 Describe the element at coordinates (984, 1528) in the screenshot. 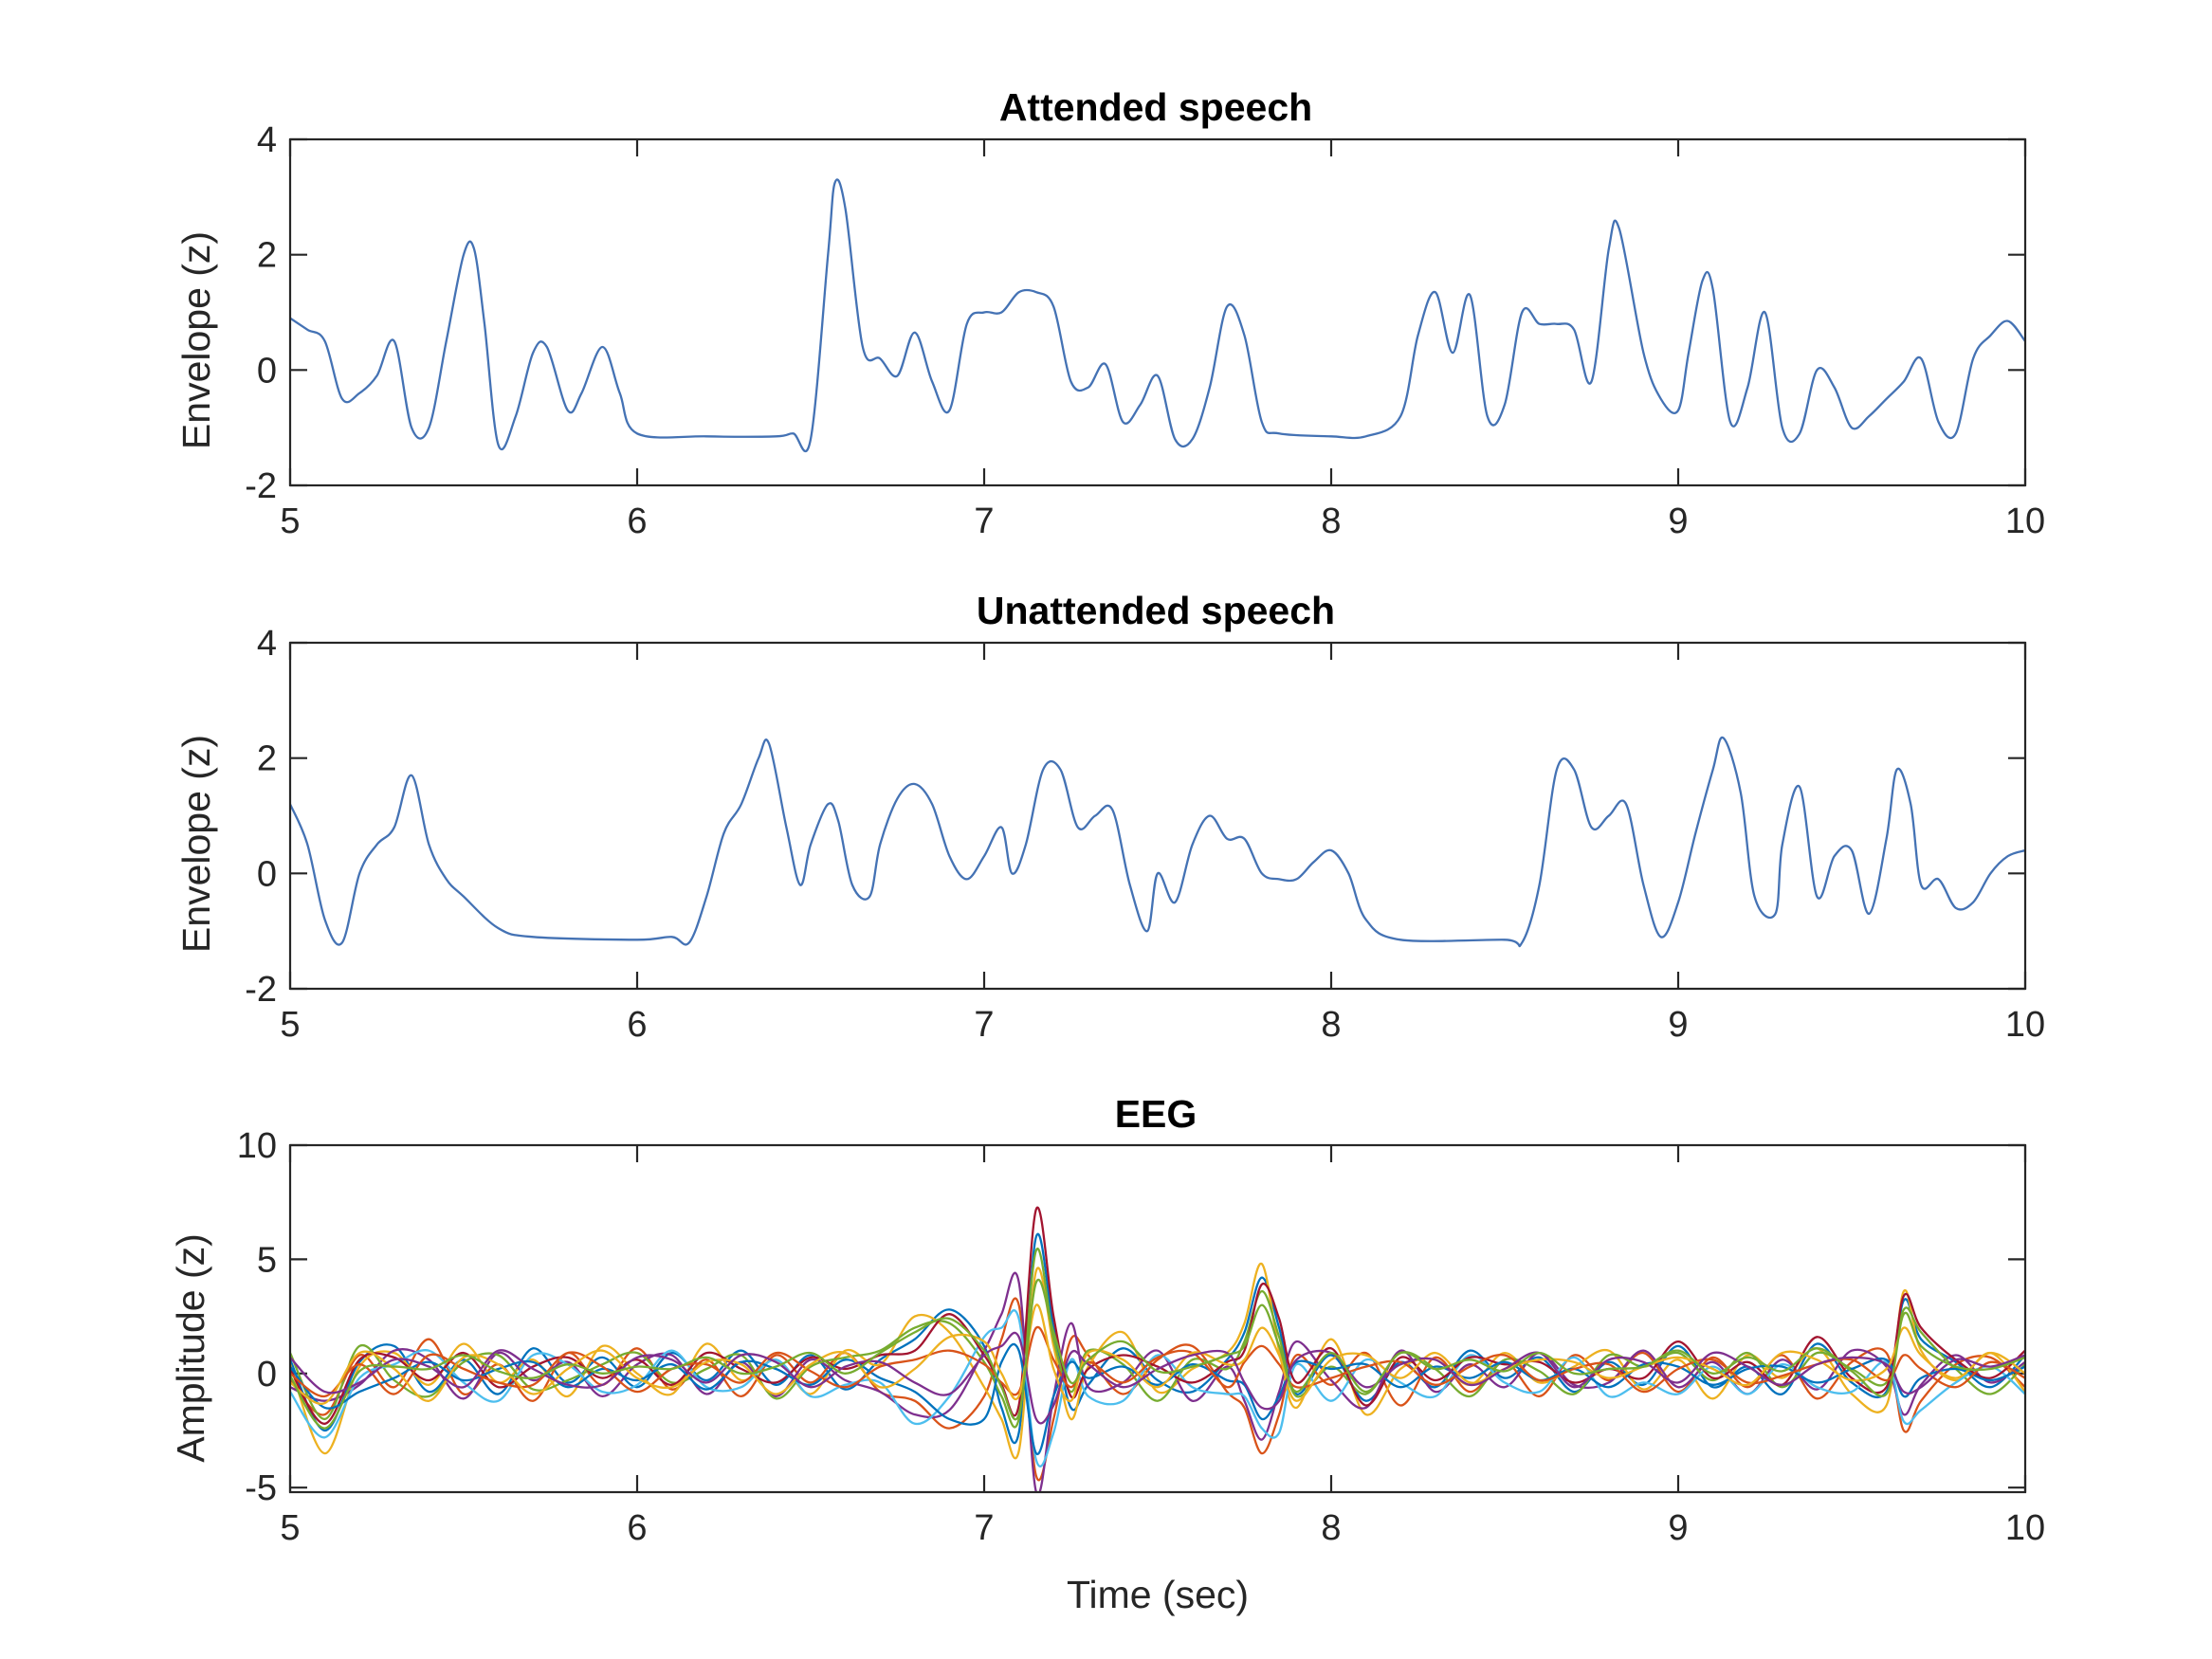

I see `eeg-xtick-label: 7` at that location.